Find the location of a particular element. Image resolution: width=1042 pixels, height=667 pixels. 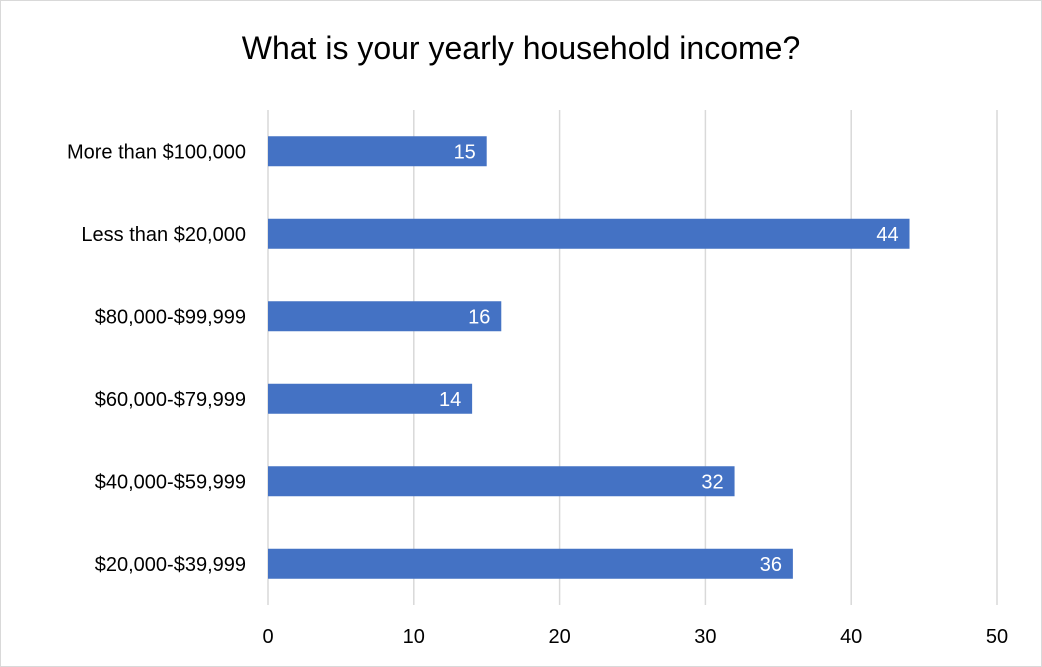

x-tick-label: 20 is located at coordinates (559, 637).